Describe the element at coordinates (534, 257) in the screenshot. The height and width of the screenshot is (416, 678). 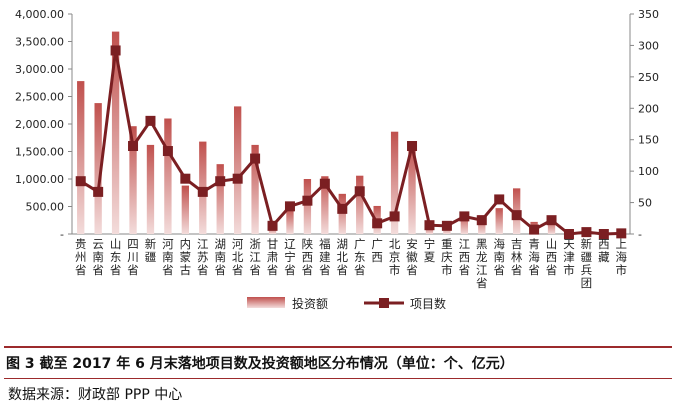
I see `x-tick-label: 青海省` at that location.